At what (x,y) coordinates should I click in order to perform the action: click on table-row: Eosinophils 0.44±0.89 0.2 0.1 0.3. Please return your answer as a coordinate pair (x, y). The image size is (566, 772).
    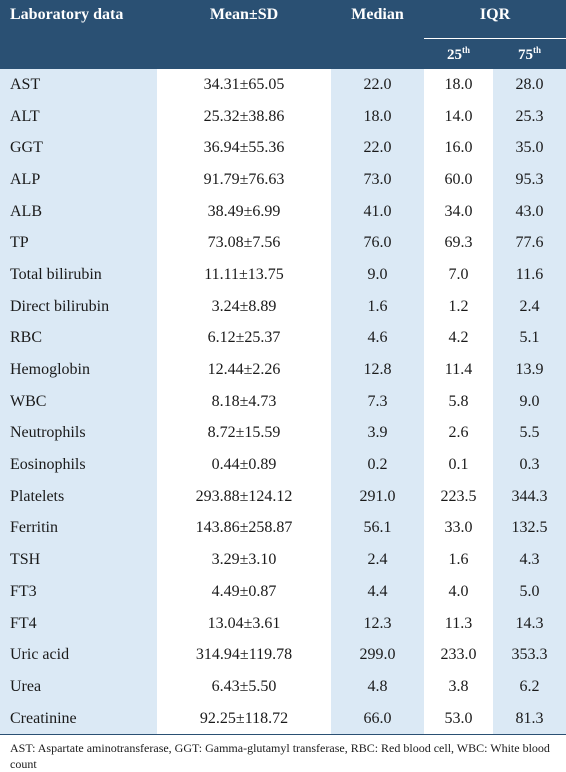
    Looking at the image, I should click on (283, 465).